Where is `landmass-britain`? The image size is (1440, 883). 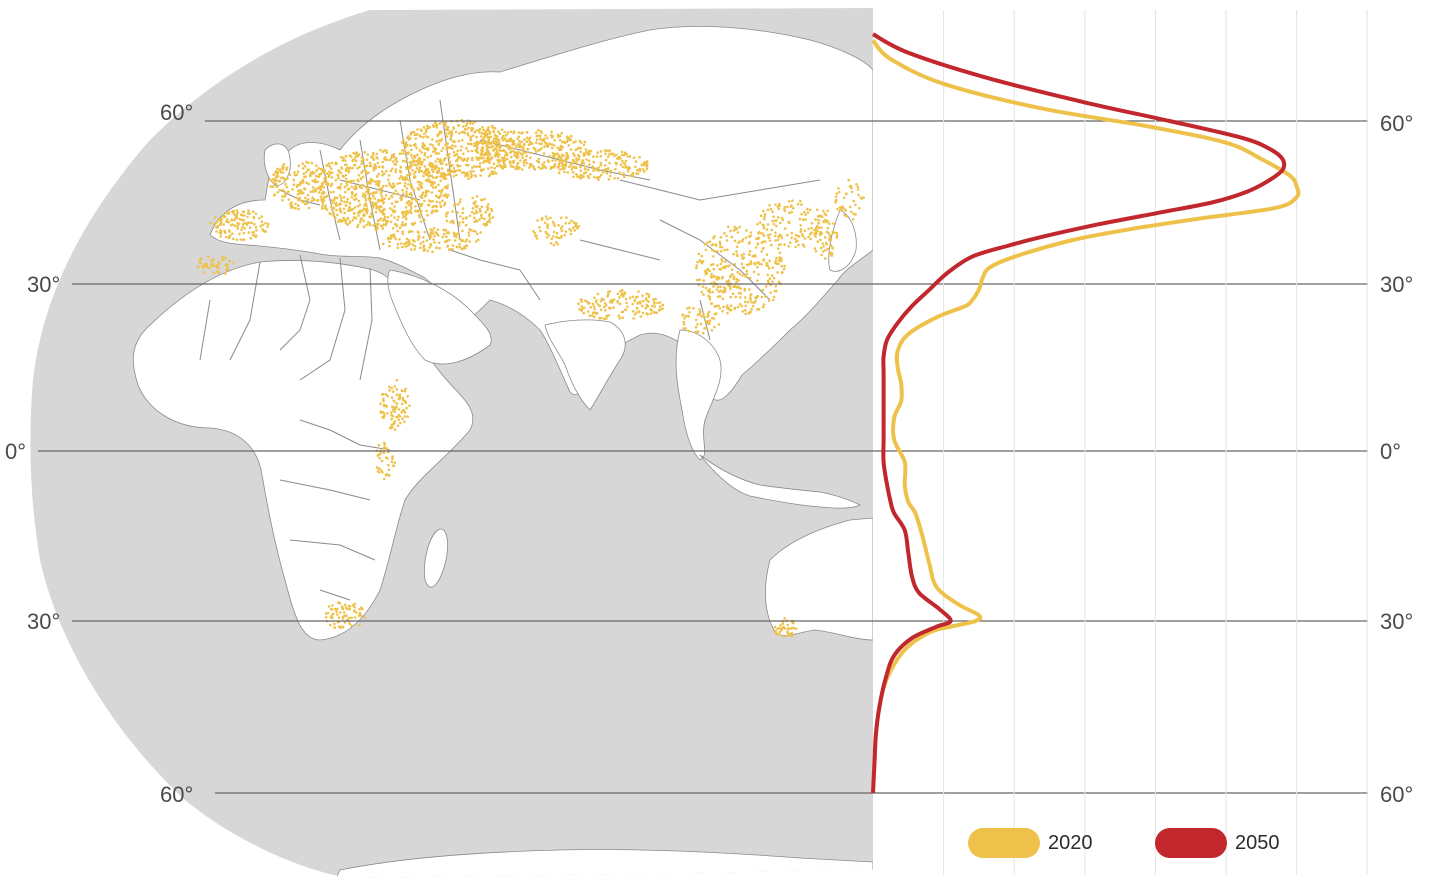 landmass-britain is located at coordinates (277, 165).